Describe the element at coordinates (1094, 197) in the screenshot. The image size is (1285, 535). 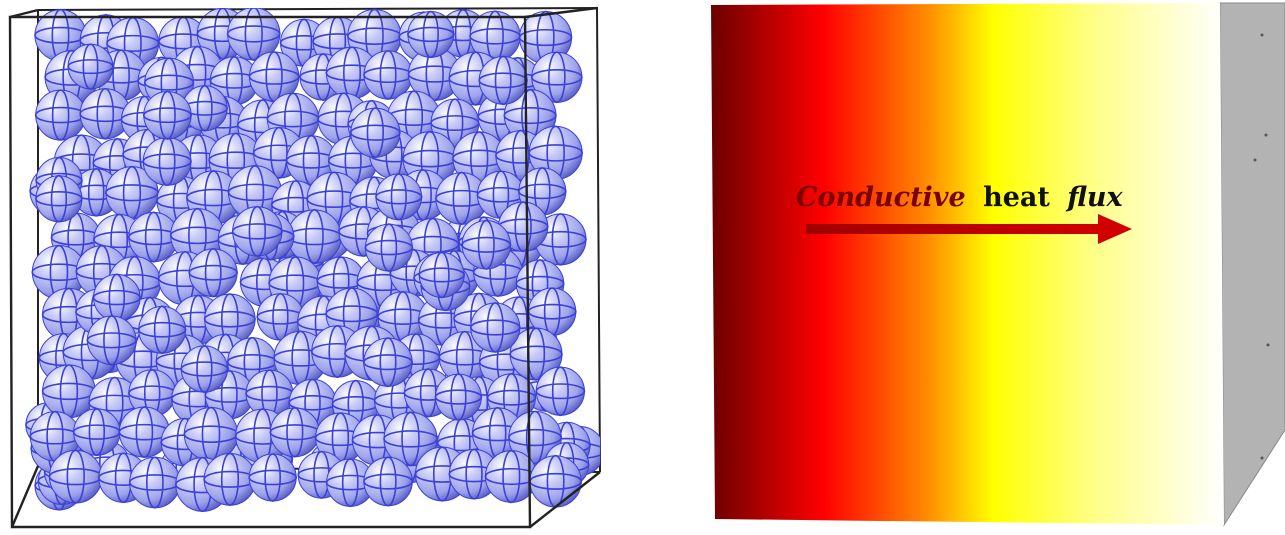
I see `label-flux: flux` at that location.